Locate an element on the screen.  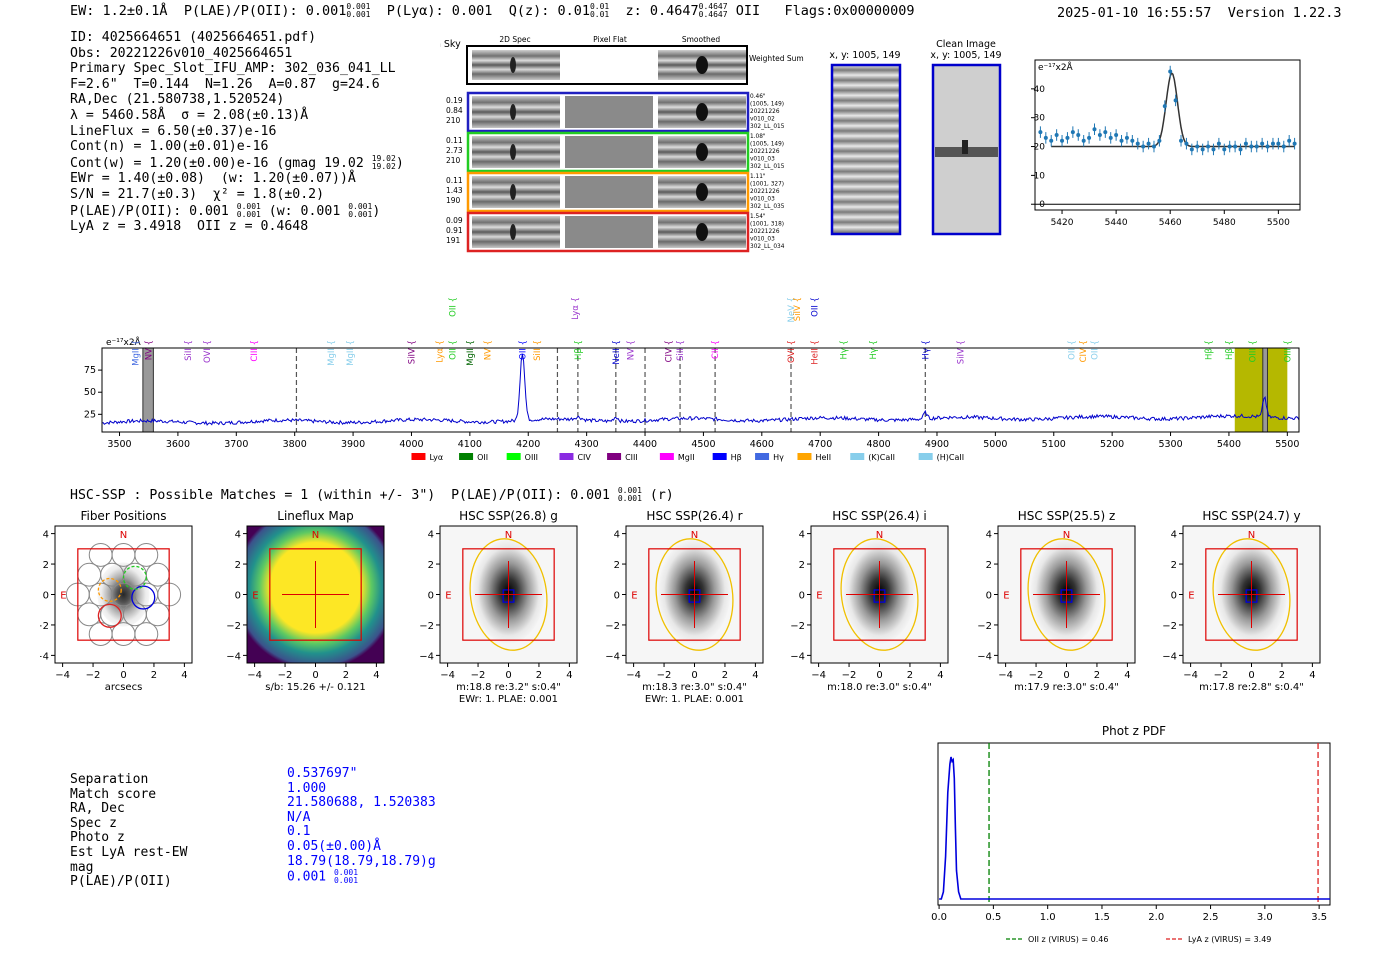
plae-w-bounds: 0.001 0.001 is located at coordinates (360, 210).